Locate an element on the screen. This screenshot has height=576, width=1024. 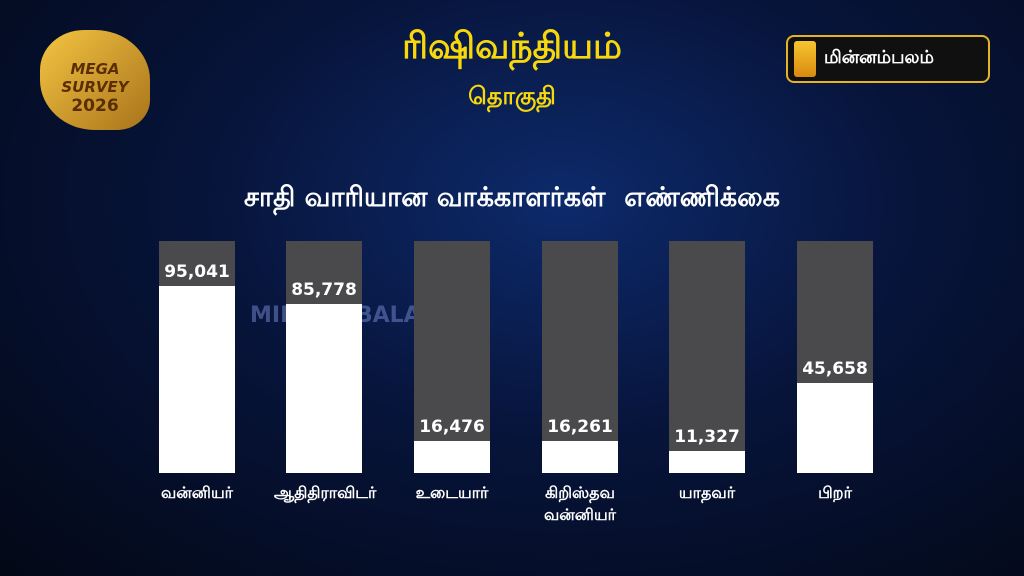
logo-text: மின்னம்பலம் is located at coordinates (879, 57).